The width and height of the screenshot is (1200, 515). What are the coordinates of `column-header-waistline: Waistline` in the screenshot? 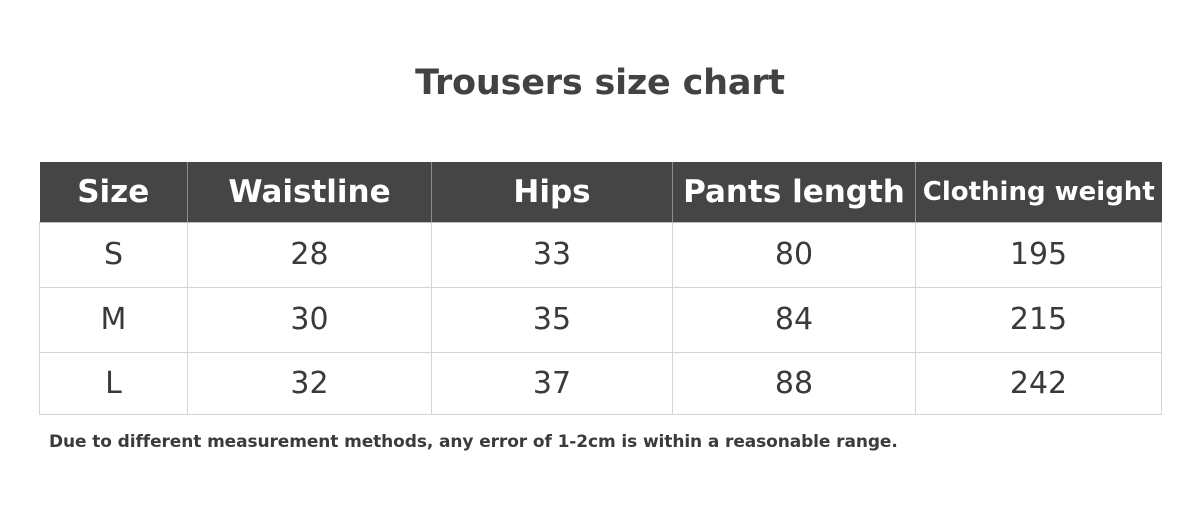 It's located at (309, 192).